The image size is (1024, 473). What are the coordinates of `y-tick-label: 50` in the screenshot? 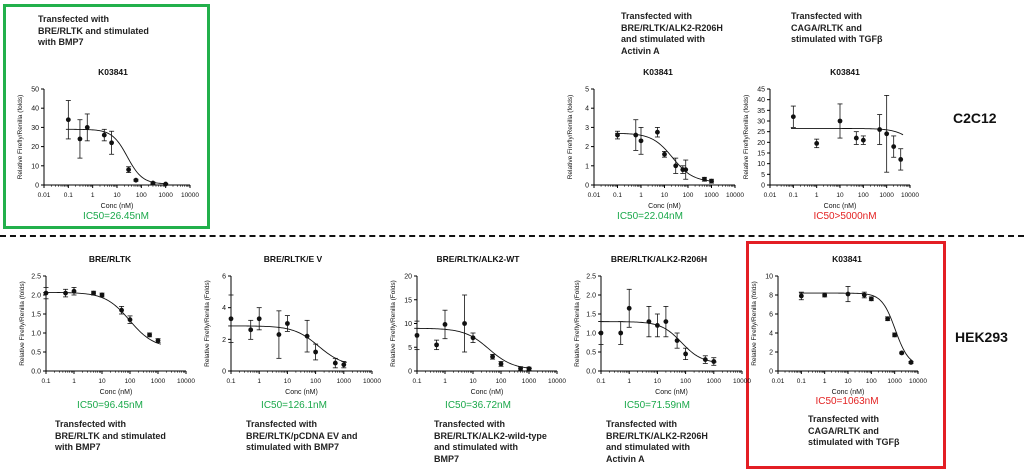 It's located at (35, 90).